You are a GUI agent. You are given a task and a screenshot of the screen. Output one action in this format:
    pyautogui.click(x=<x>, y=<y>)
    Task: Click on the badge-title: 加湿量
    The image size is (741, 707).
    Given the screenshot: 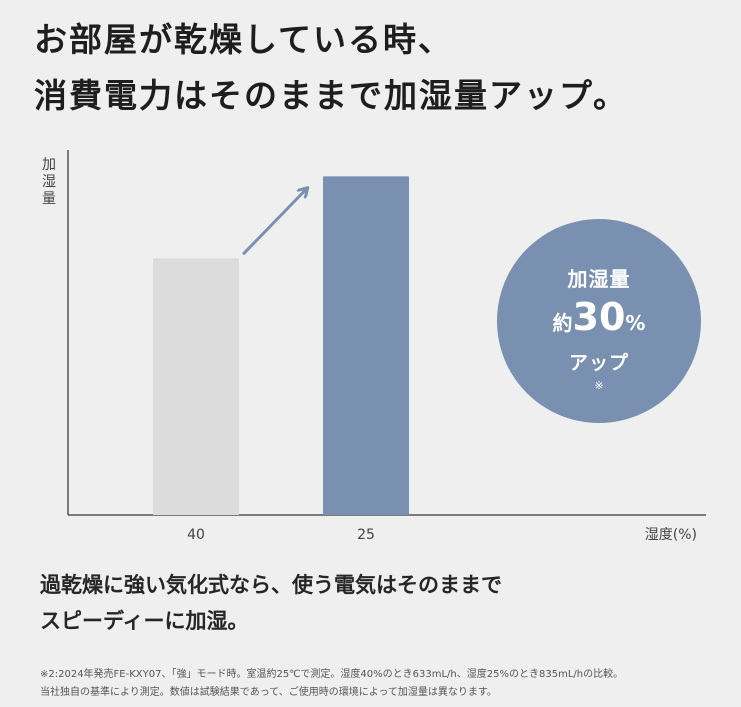 What is the action you would take?
    pyautogui.click(x=599, y=279)
    